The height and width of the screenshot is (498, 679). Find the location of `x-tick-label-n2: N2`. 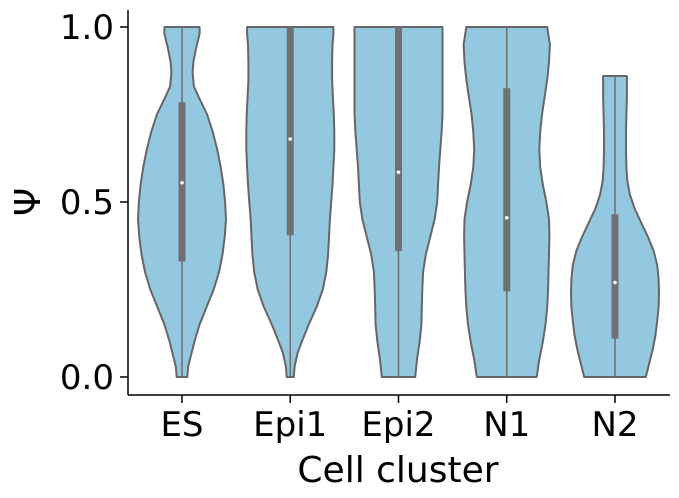

x-tick-label-n2: N2 is located at coordinates (614, 425).